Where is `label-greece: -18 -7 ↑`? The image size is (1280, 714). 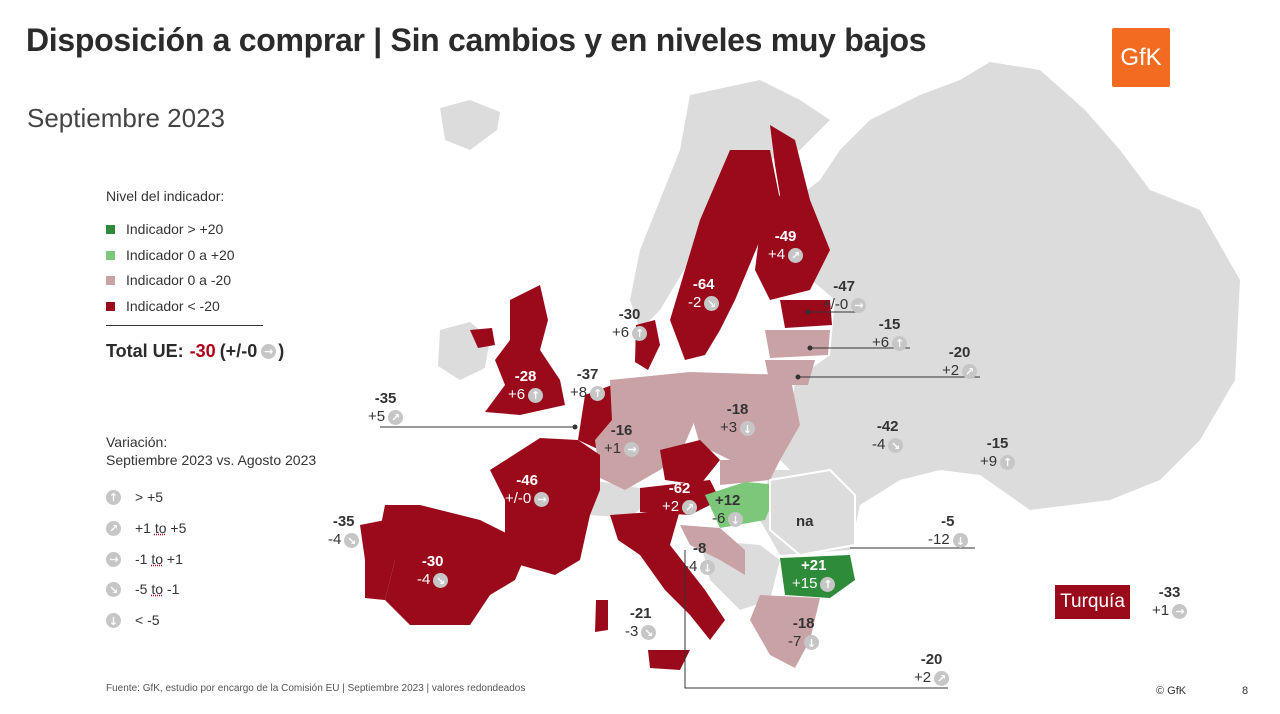 label-greece: -18 -7 ↑ is located at coordinates (804, 633).